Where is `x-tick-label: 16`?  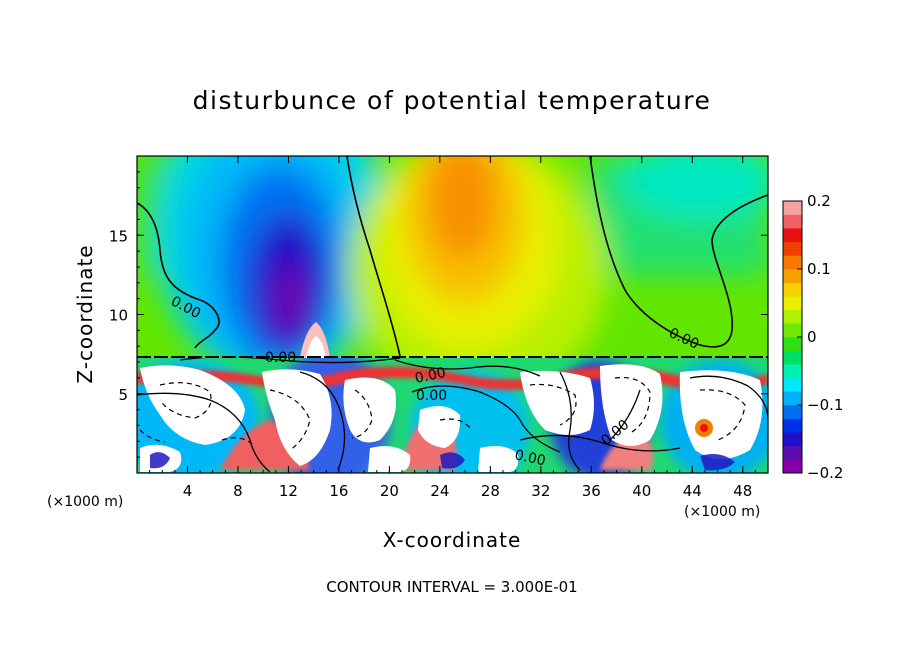 x-tick-label: 16 is located at coordinates (338, 491).